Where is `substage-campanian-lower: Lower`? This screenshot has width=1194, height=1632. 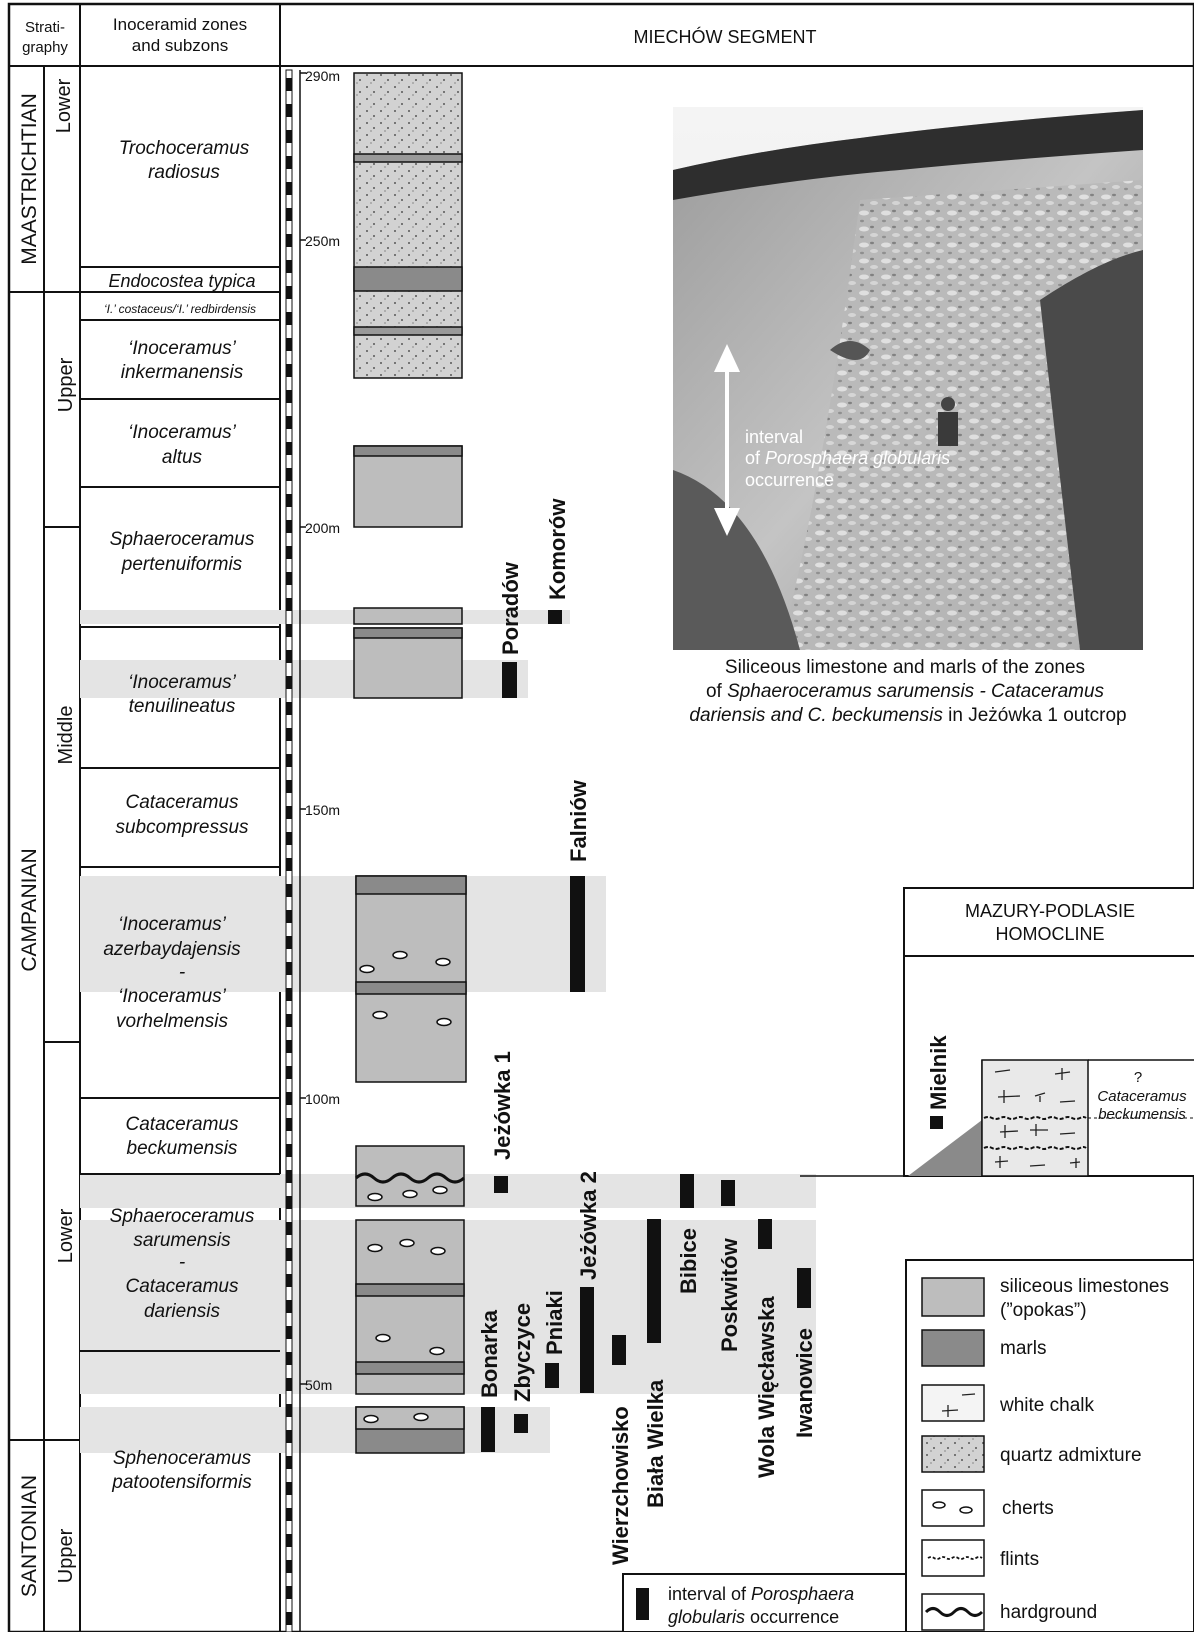
substage-campanian-lower: Lower is located at coordinates (66, 1235).